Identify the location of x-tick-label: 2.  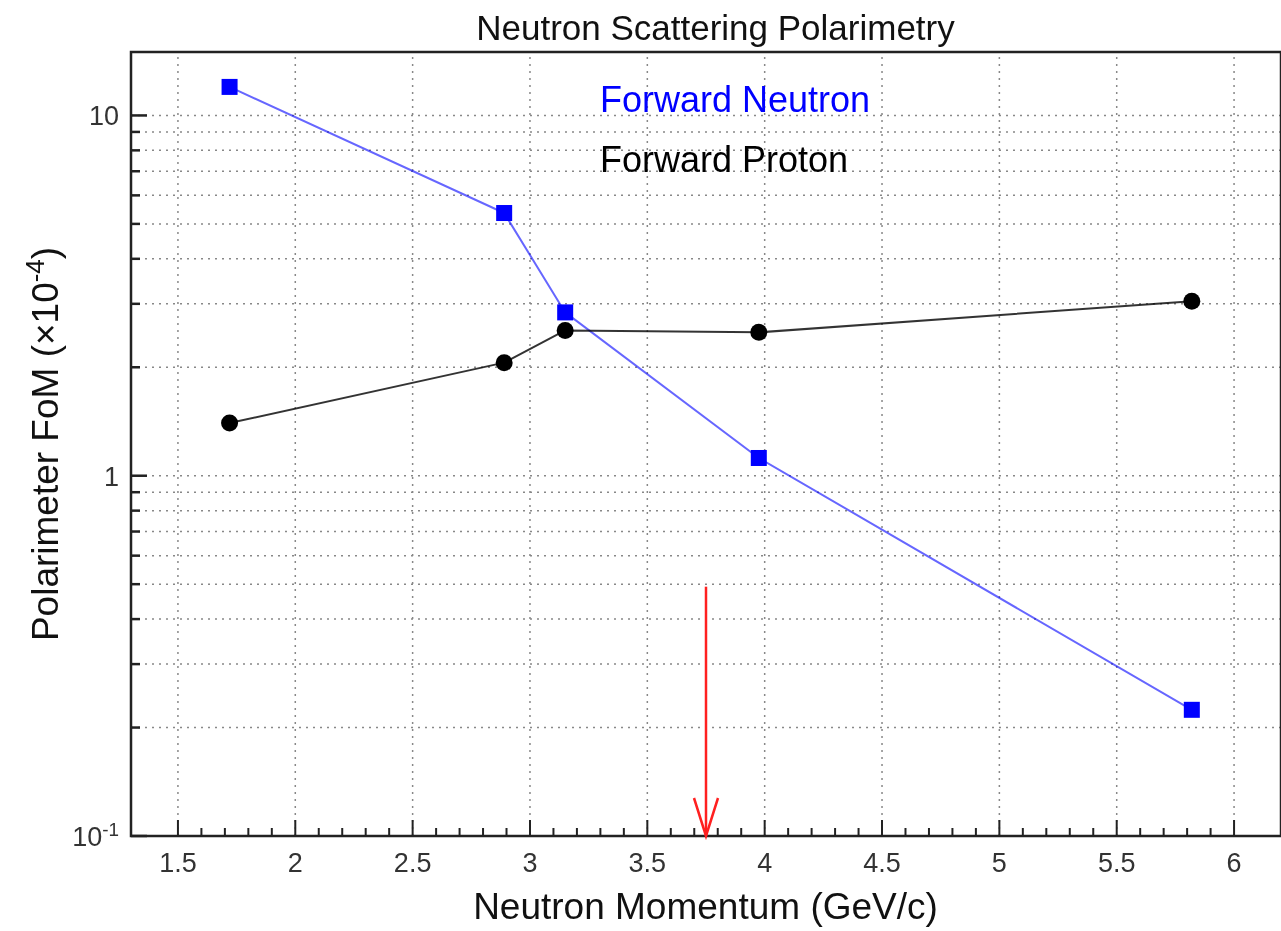
(295, 863).